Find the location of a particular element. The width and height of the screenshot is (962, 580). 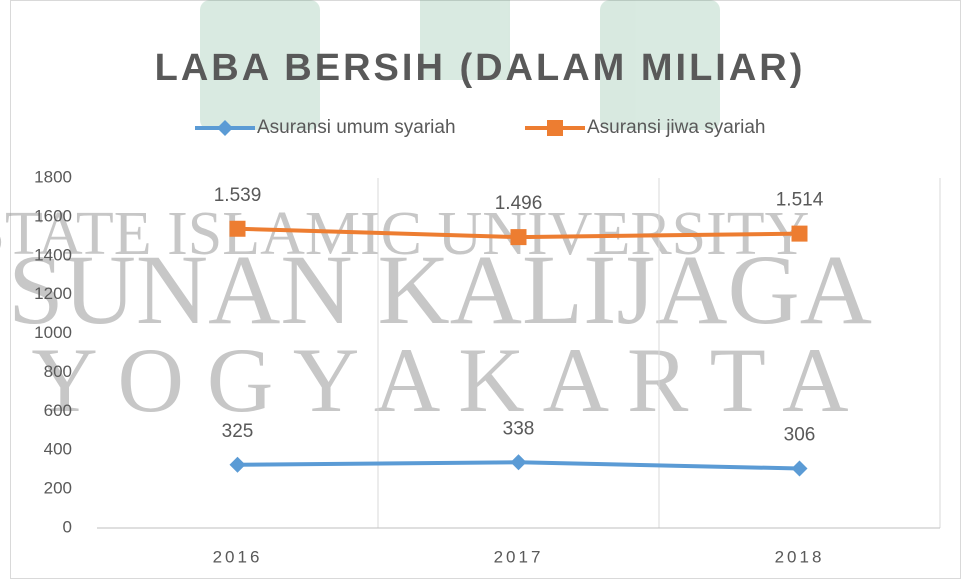

watermark-logo is located at coordinates (460, 65).